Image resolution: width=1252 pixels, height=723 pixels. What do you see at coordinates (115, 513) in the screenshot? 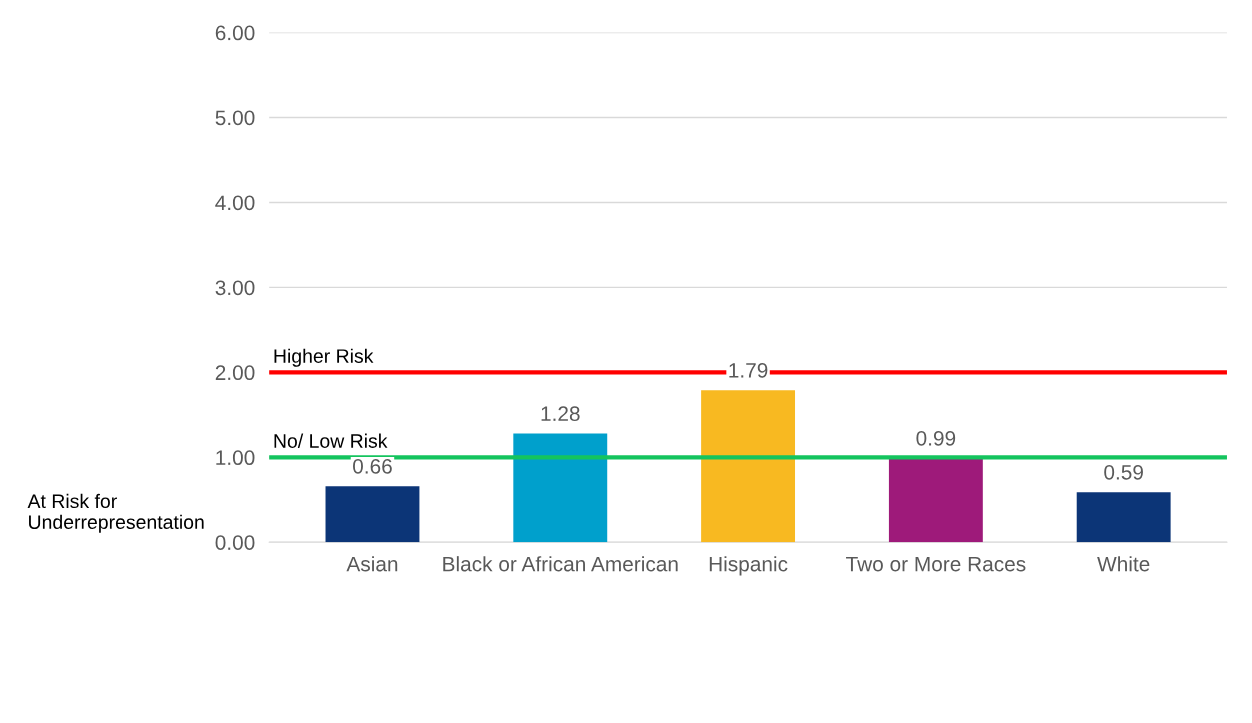
I see `text: At Risk for Underrepresentation` at bounding box center [115, 513].